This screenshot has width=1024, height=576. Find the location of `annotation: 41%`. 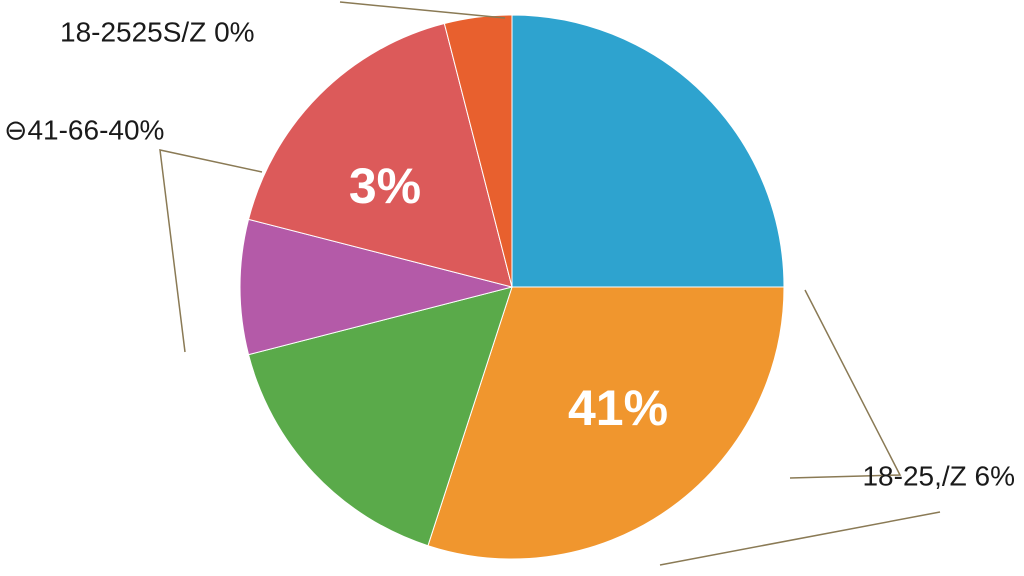

annotation: 41% is located at coordinates (618, 408).